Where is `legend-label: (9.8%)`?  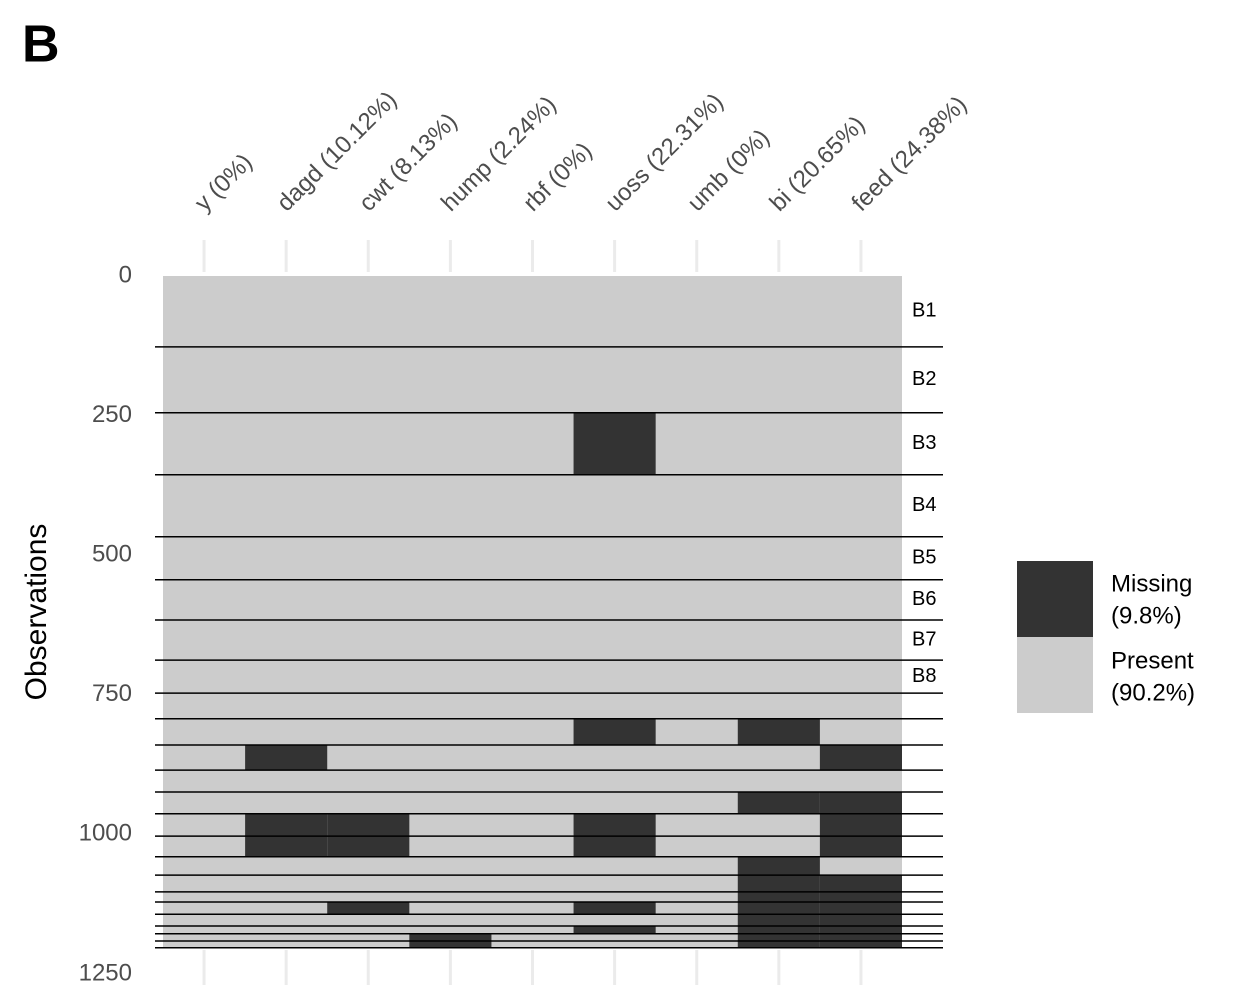
legend-label: (9.8%) is located at coordinates (1146, 615).